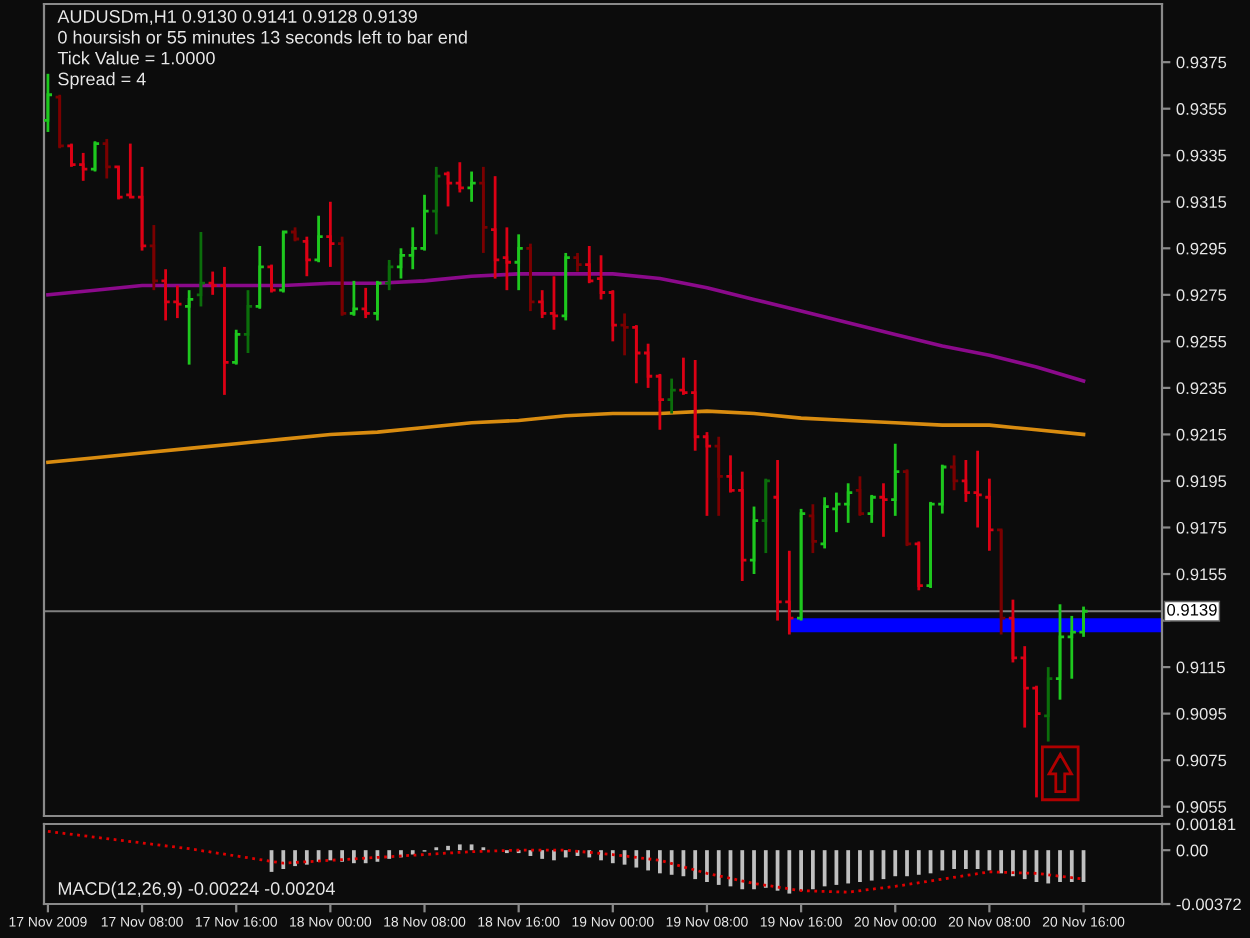 The width and height of the screenshot is (1250, 938). I want to click on y-tick-label: 0.9235, so click(1201, 388).